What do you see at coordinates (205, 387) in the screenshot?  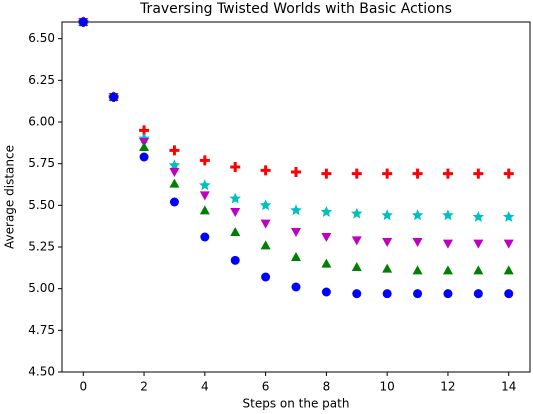 I see `x-tick-label: 4` at bounding box center [205, 387].